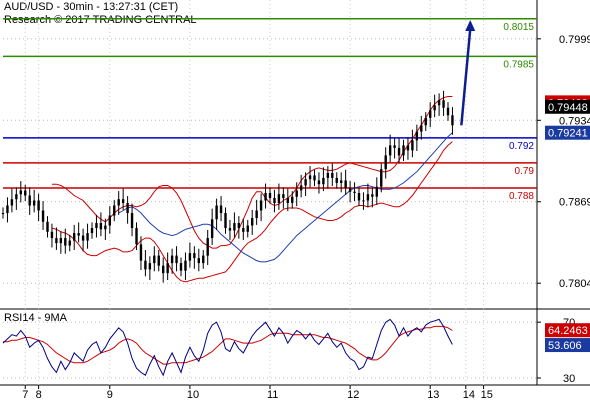  What do you see at coordinates (433, 394) in the screenshot?
I see `x-tick-label: 13` at bounding box center [433, 394].